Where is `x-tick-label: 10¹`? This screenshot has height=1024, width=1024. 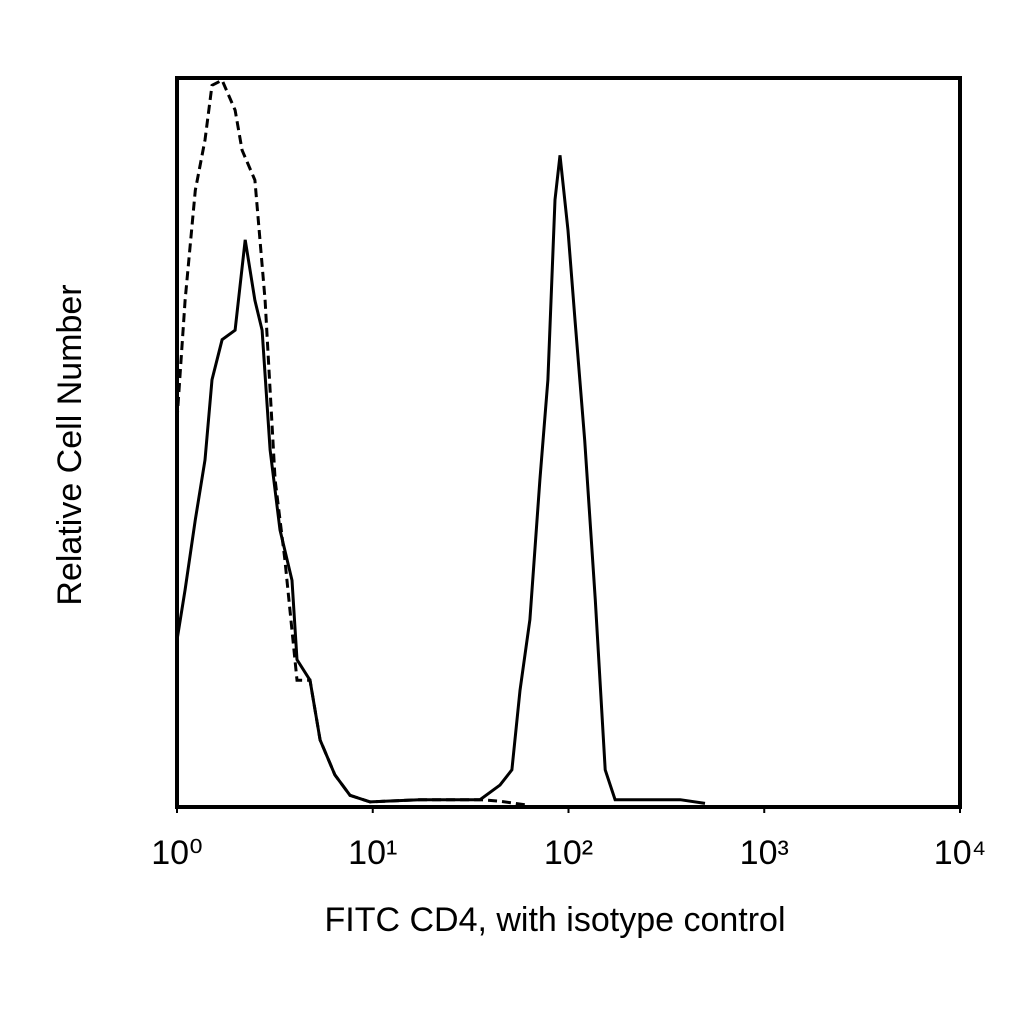 x-tick-label: 10¹ is located at coordinates (372, 853).